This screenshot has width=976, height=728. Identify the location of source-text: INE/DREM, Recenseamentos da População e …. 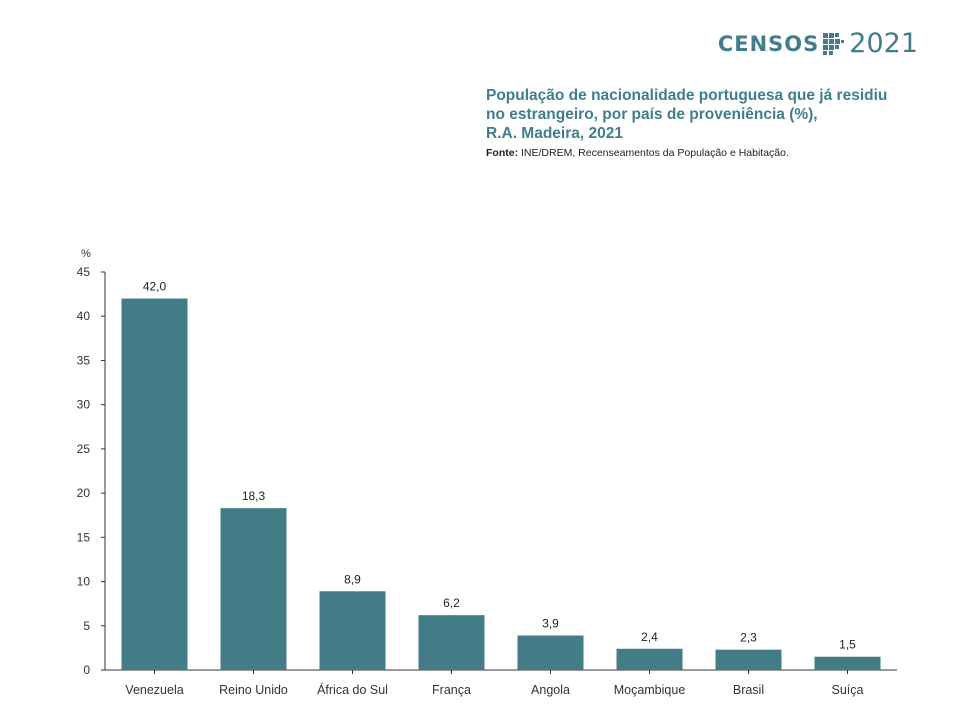
(655, 153).